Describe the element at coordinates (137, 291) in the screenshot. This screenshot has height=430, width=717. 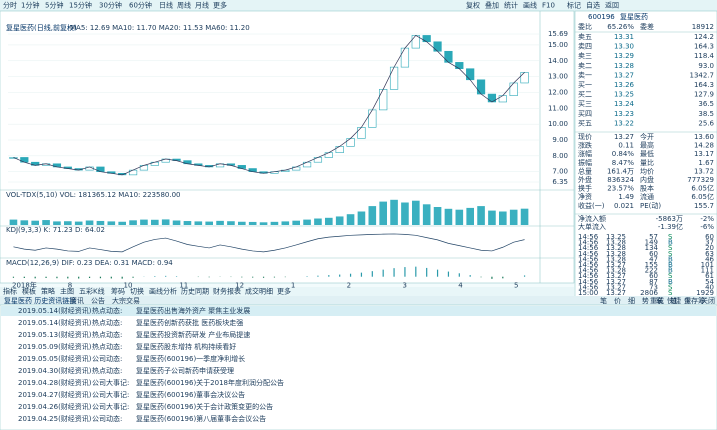
I see `tab: 切换` at that location.